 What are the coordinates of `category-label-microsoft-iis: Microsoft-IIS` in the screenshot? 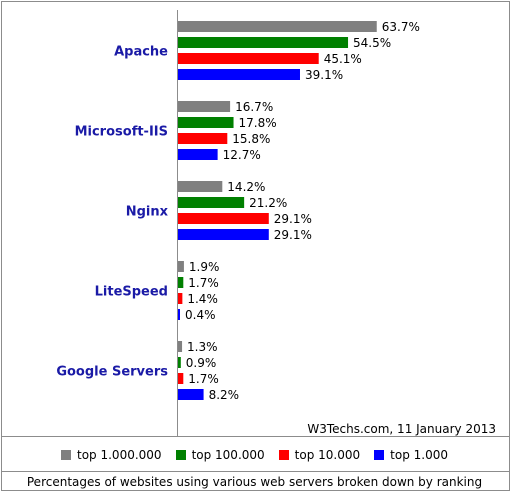 It's located at (121, 132).